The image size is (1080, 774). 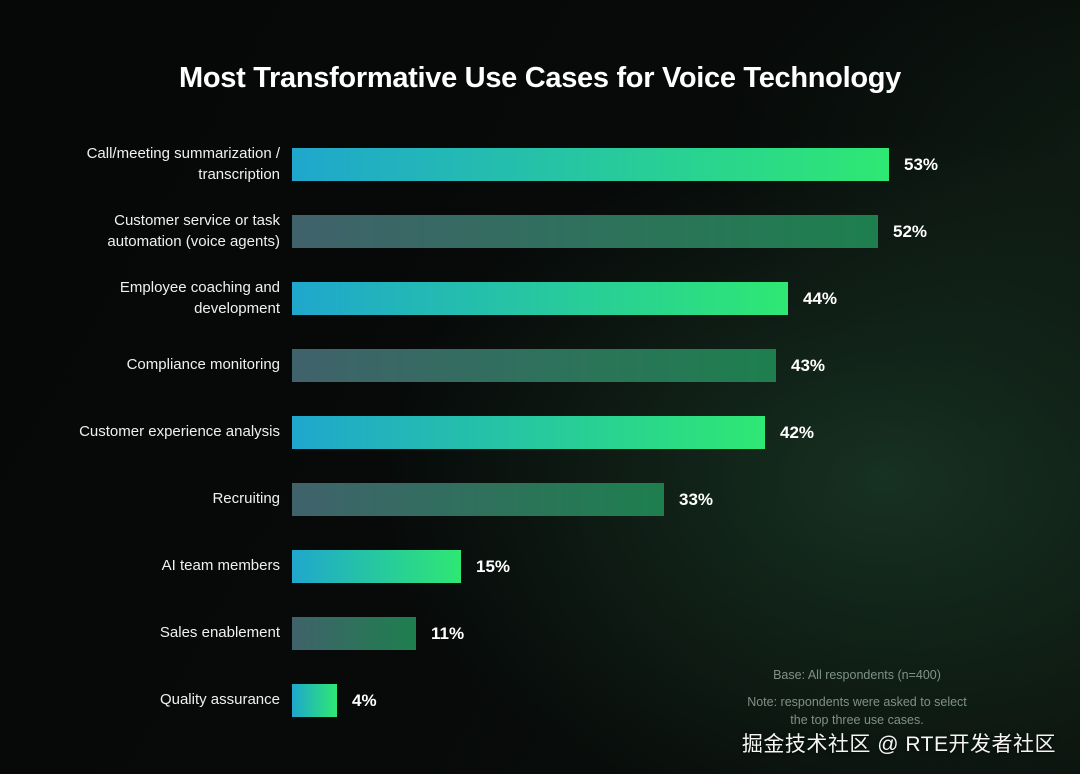 I want to click on category-label: Compliance monitoring, so click(x=203, y=365).